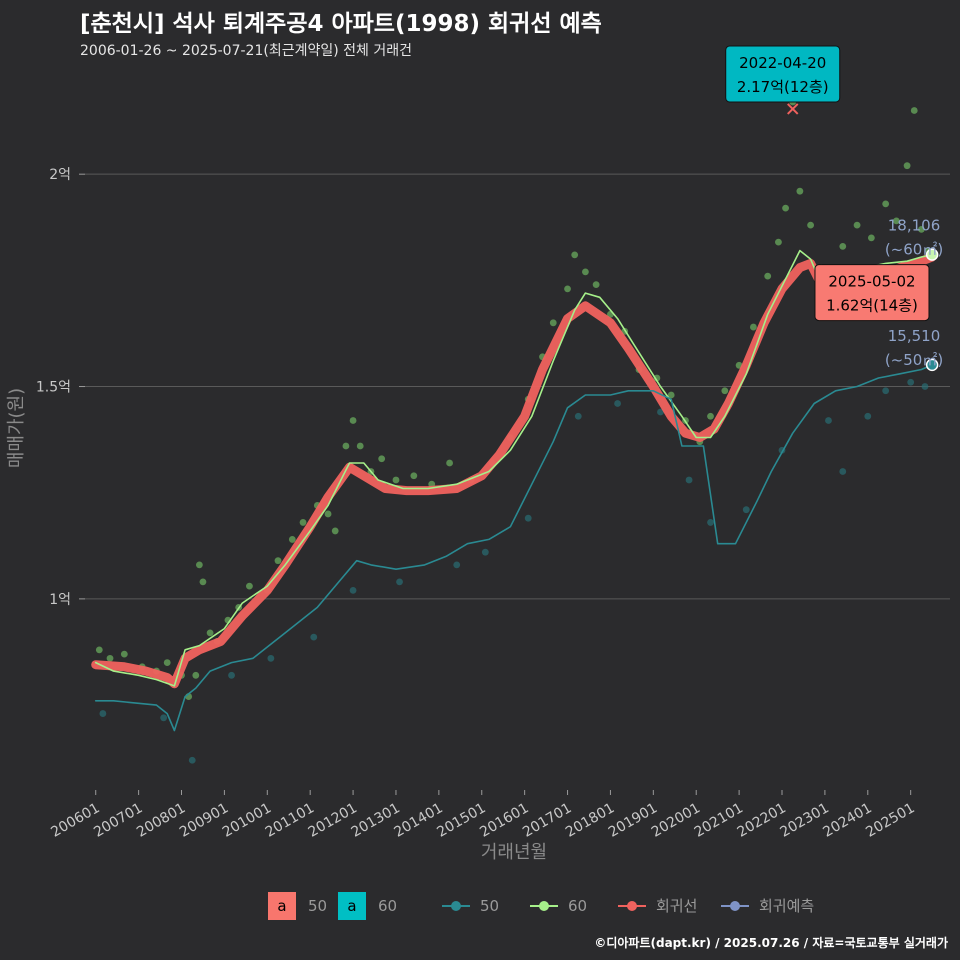 This screenshot has width=960, height=960. What do you see at coordinates (872, 306) in the screenshot?
I see `annotation-value: 1.62억(14층)` at bounding box center [872, 306].